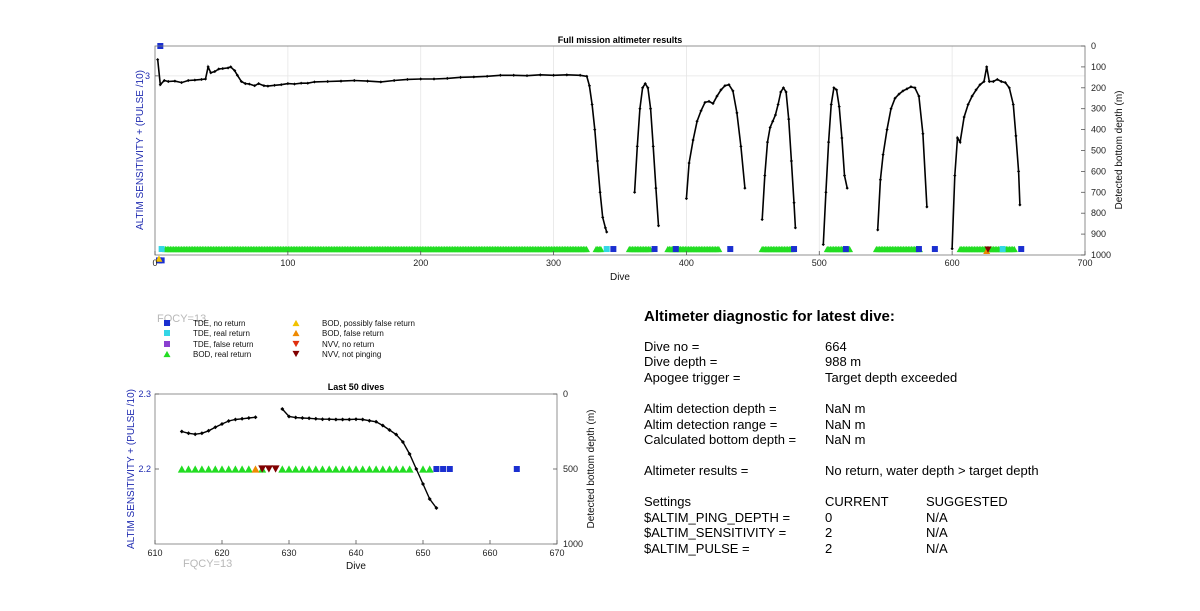 This screenshot has height=611, width=1200. What do you see at coordinates (161, 249) in the screenshot?
I see `tde-real-return-marker` at bounding box center [161, 249].